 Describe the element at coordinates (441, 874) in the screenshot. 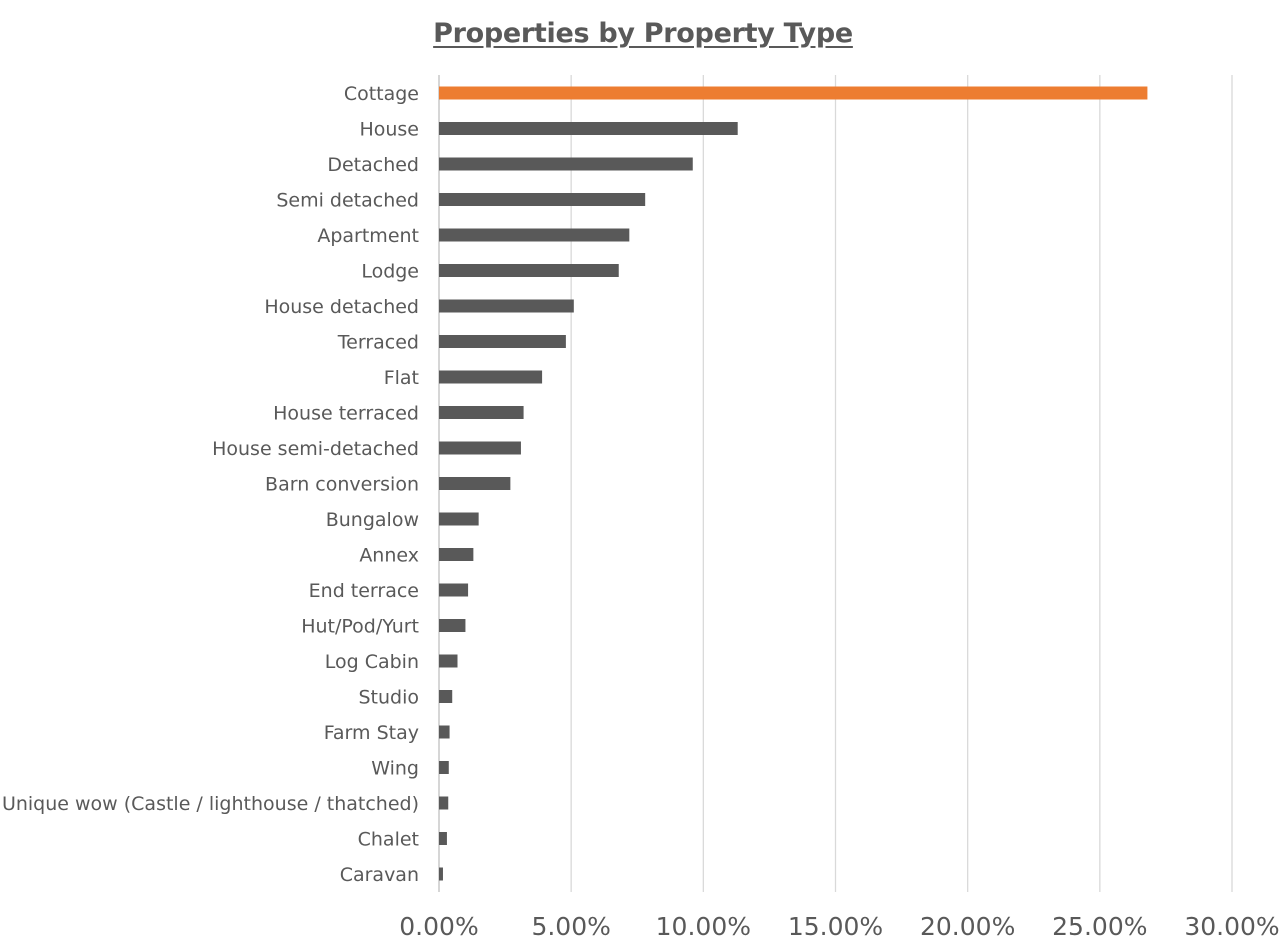

I see `bar-caravan` at that location.